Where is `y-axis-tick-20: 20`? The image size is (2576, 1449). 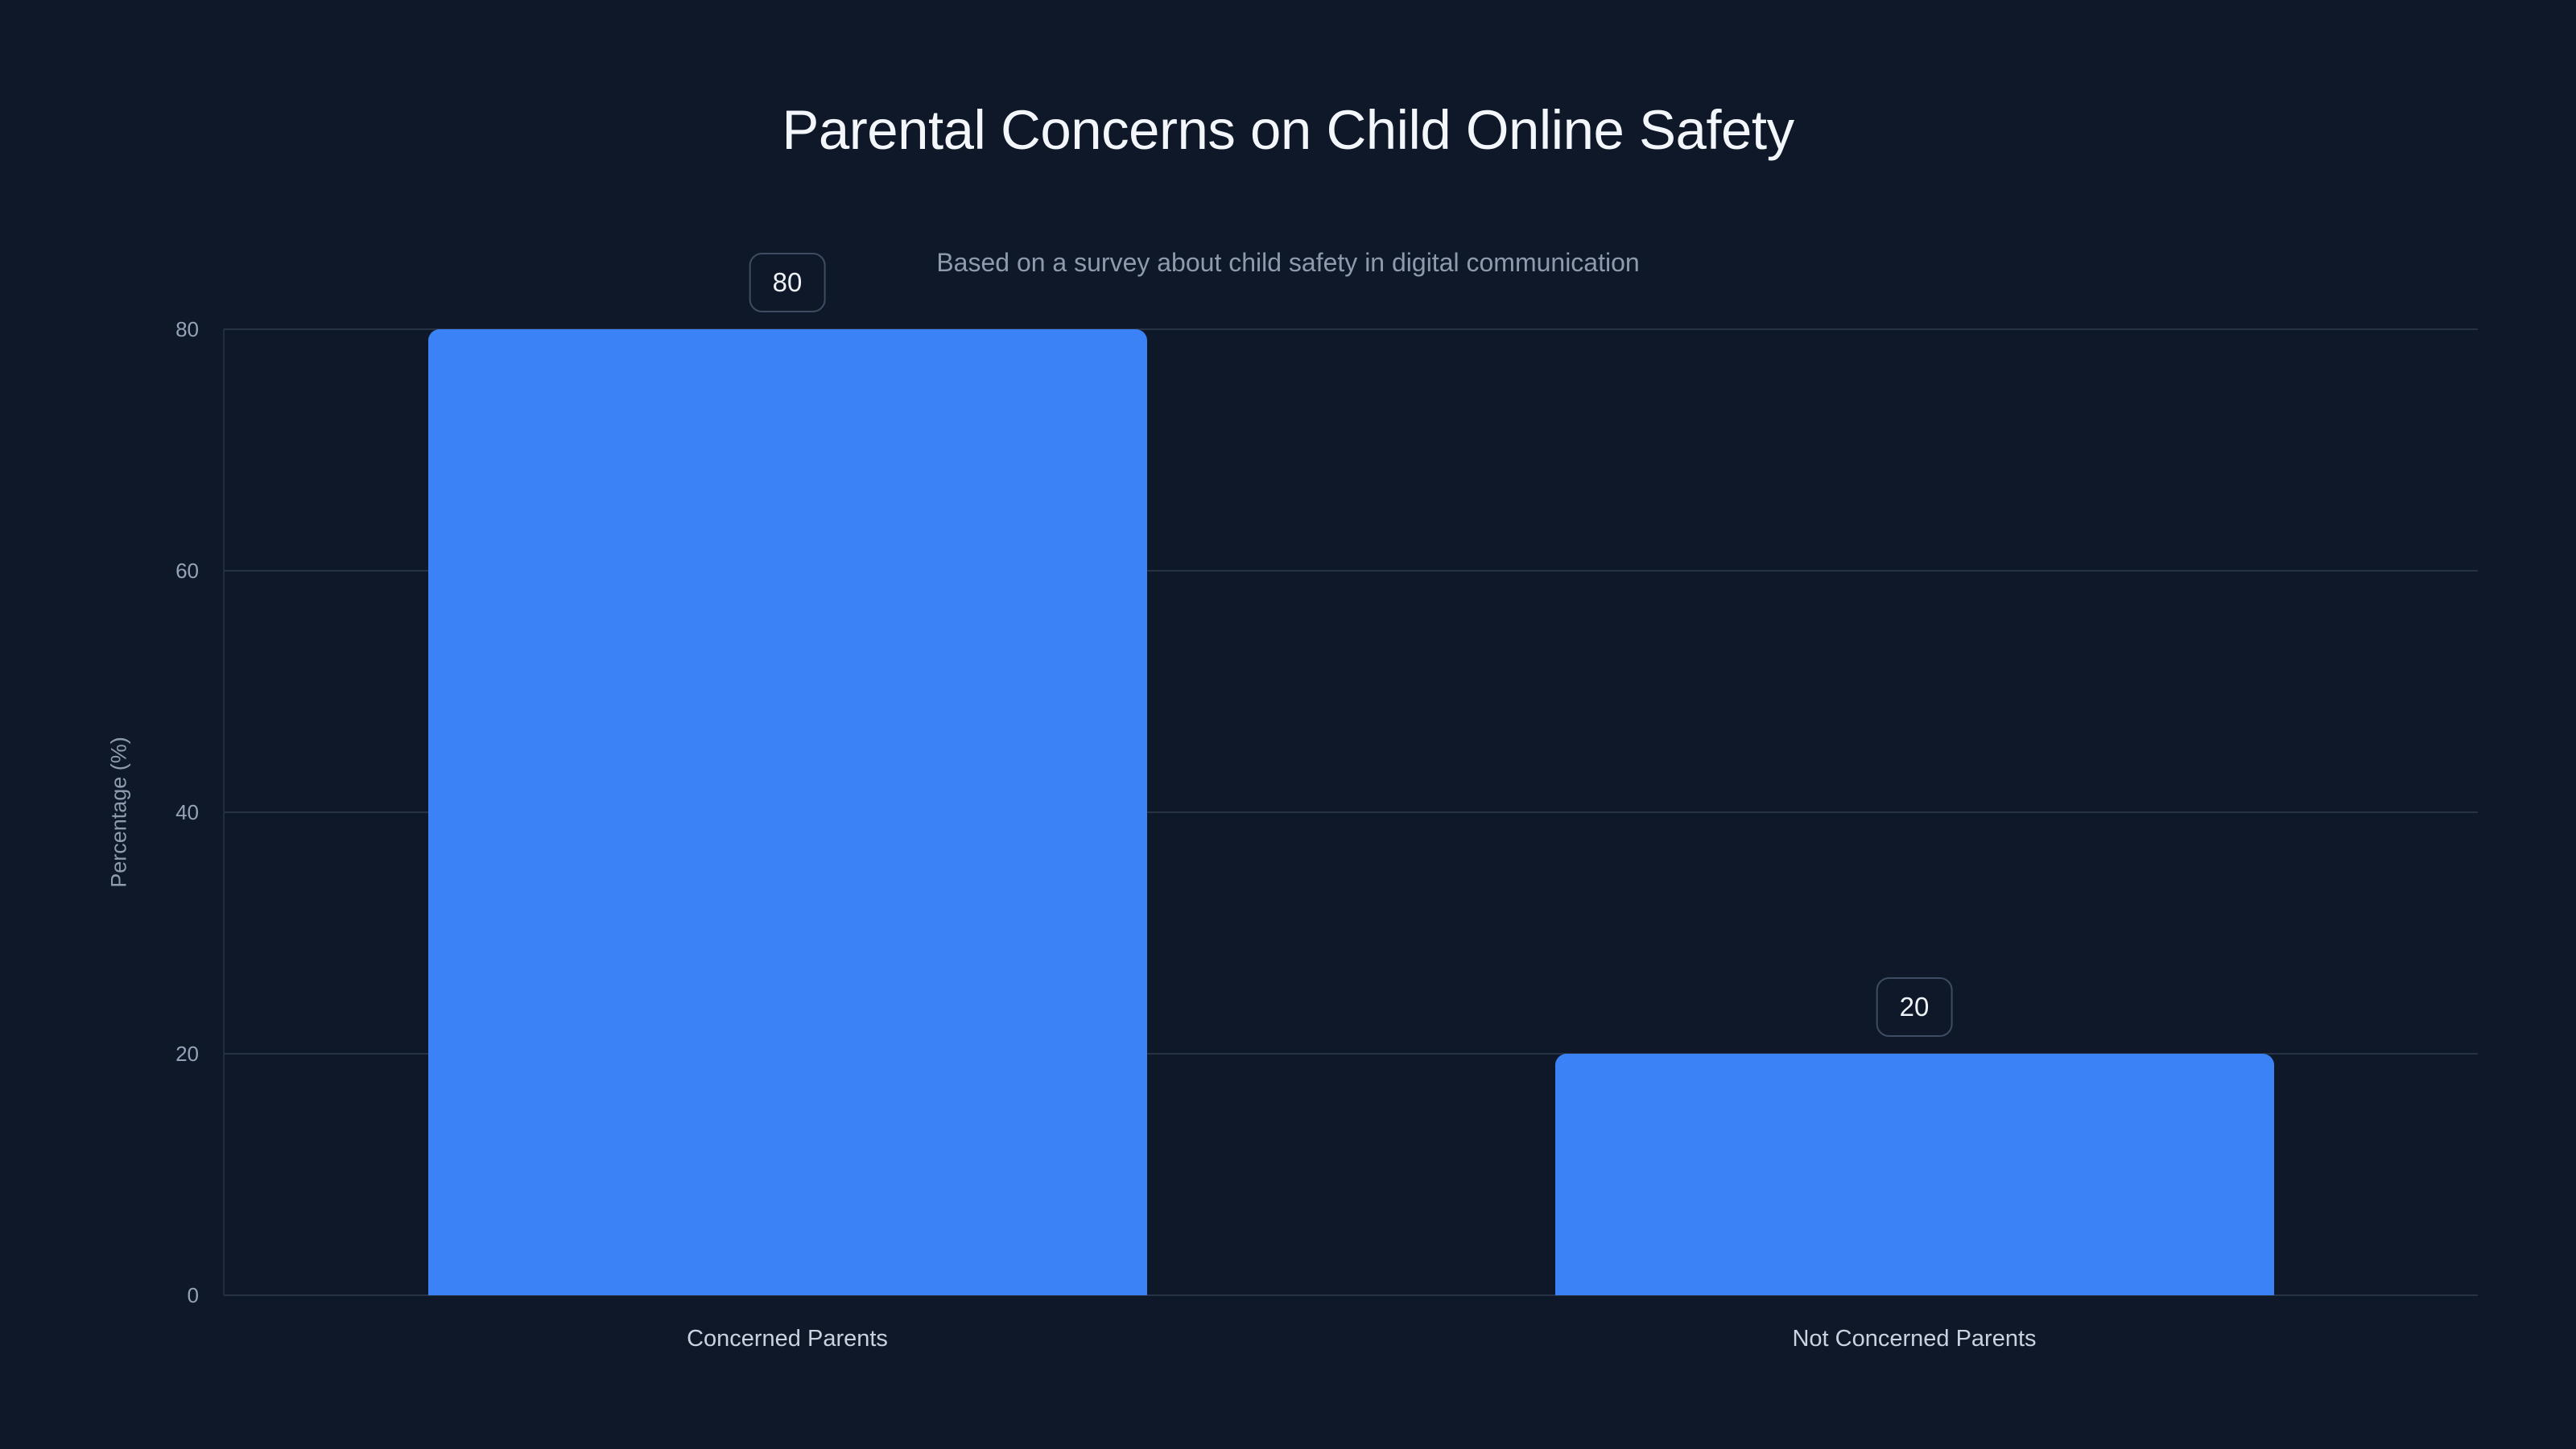 y-axis-tick-20: 20 is located at coordinates (187, 1054).